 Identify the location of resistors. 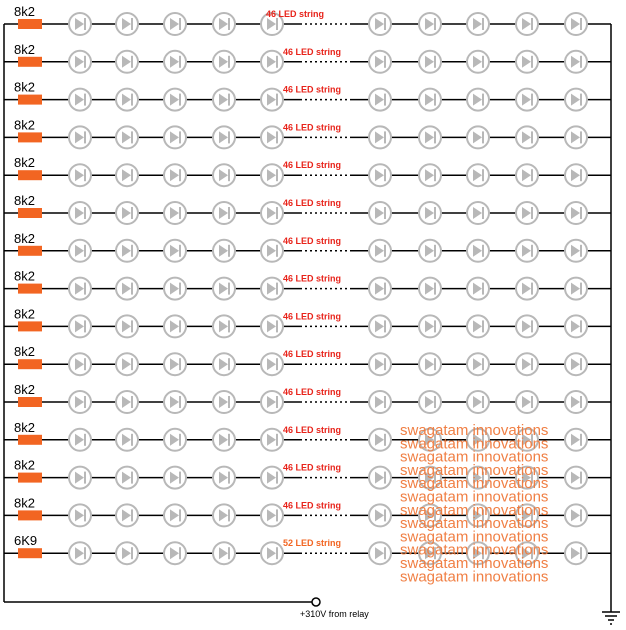
(30, 289).